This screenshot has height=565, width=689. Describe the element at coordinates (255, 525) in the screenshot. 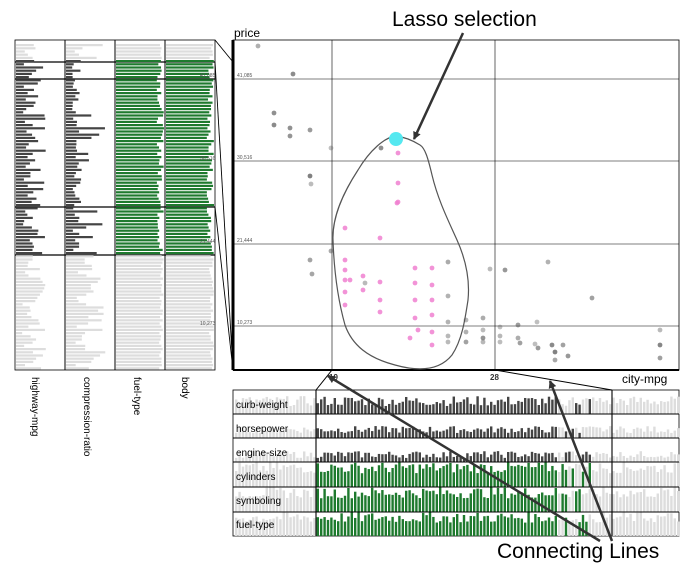

I see `bottom-row-label-fuel-type: fuel-type` at that location.